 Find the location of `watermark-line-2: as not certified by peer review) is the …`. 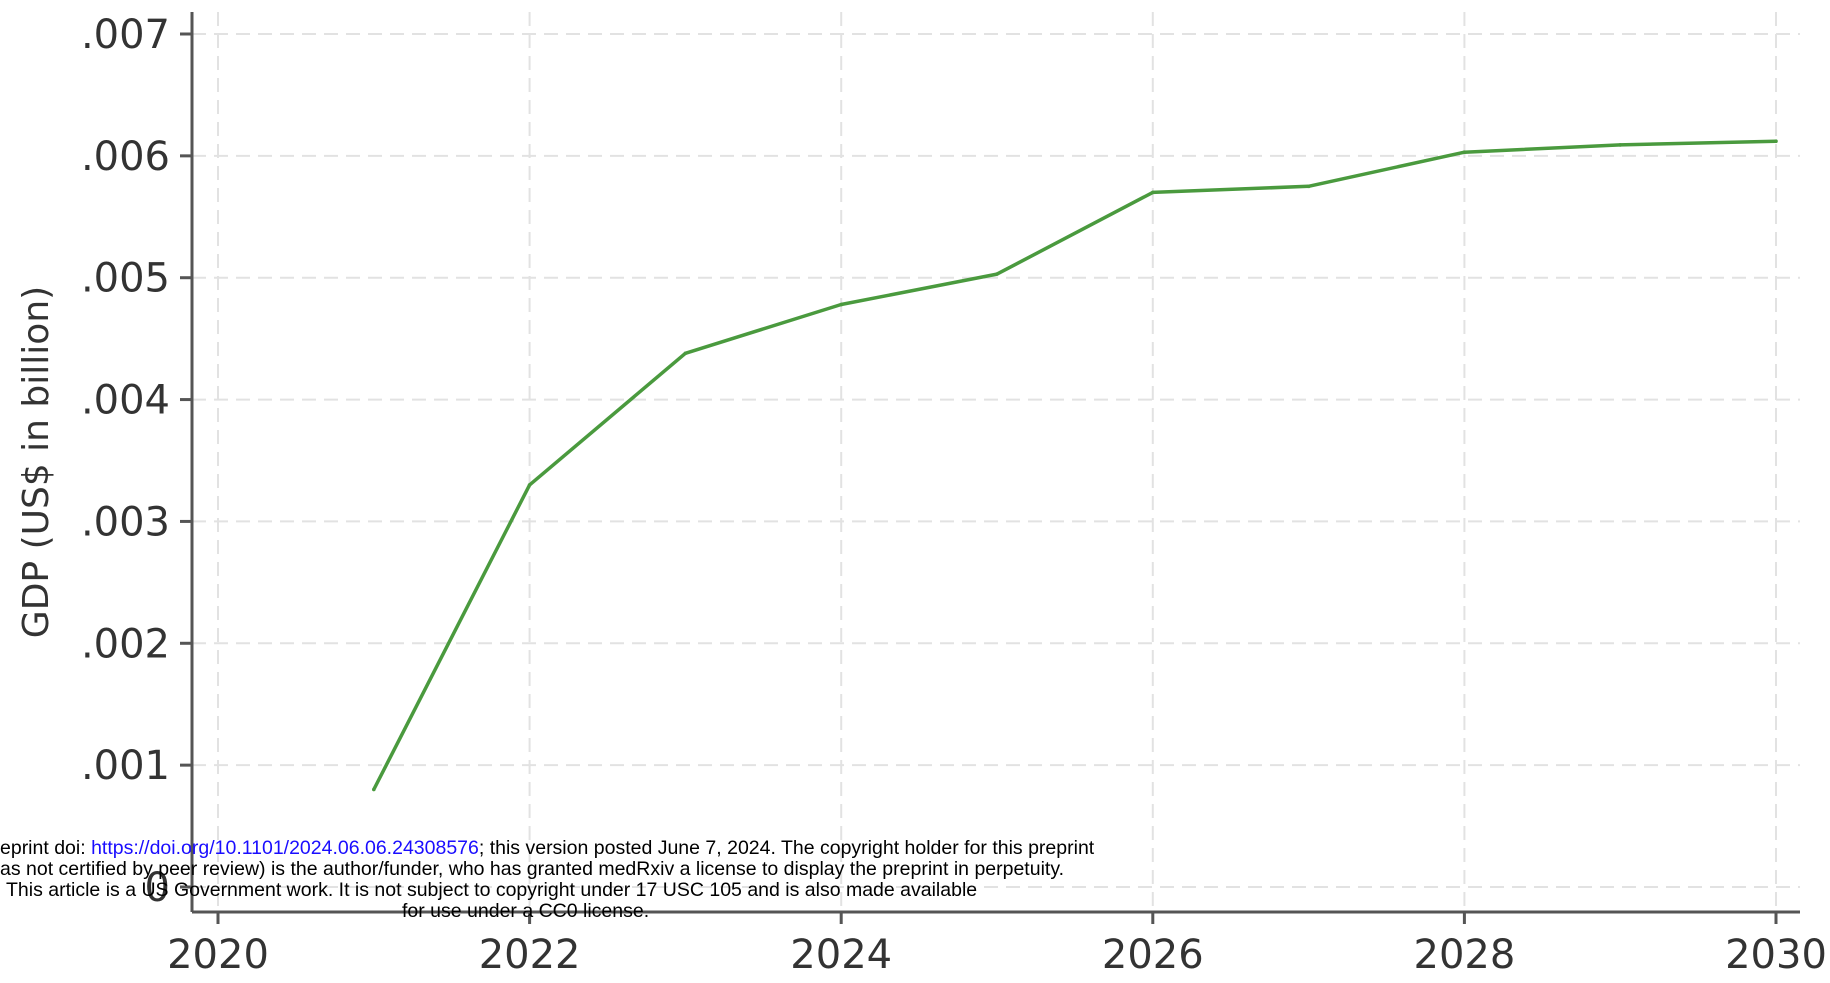

watermark-line-2: as not certified by peer review) is the … is located at coordinates (532, 869).